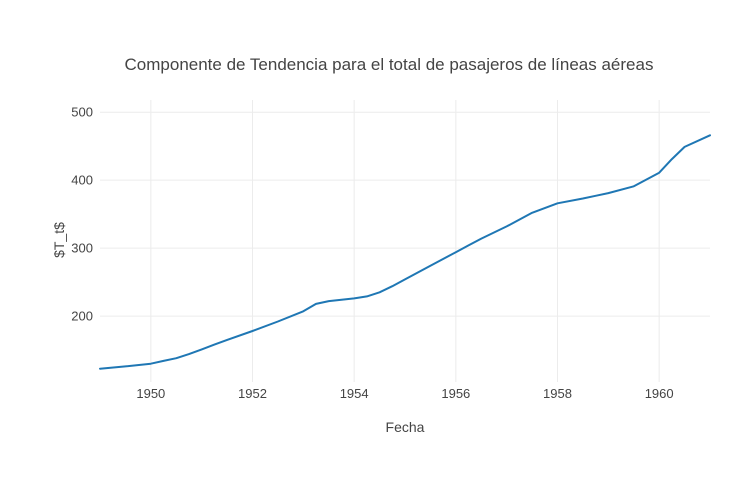 The image size is (740, 485). What do you see at coordinates (82, 180) in the screenshot?
I see `y-tick-label: 400` at bounding box center [82, 180].